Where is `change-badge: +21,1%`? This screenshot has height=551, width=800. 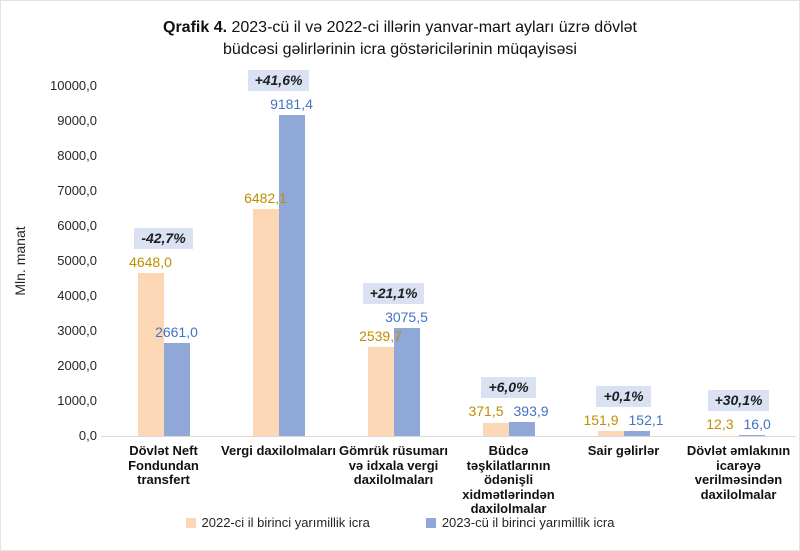
change-badge: +21,1% is located at coordinates (393, 294).